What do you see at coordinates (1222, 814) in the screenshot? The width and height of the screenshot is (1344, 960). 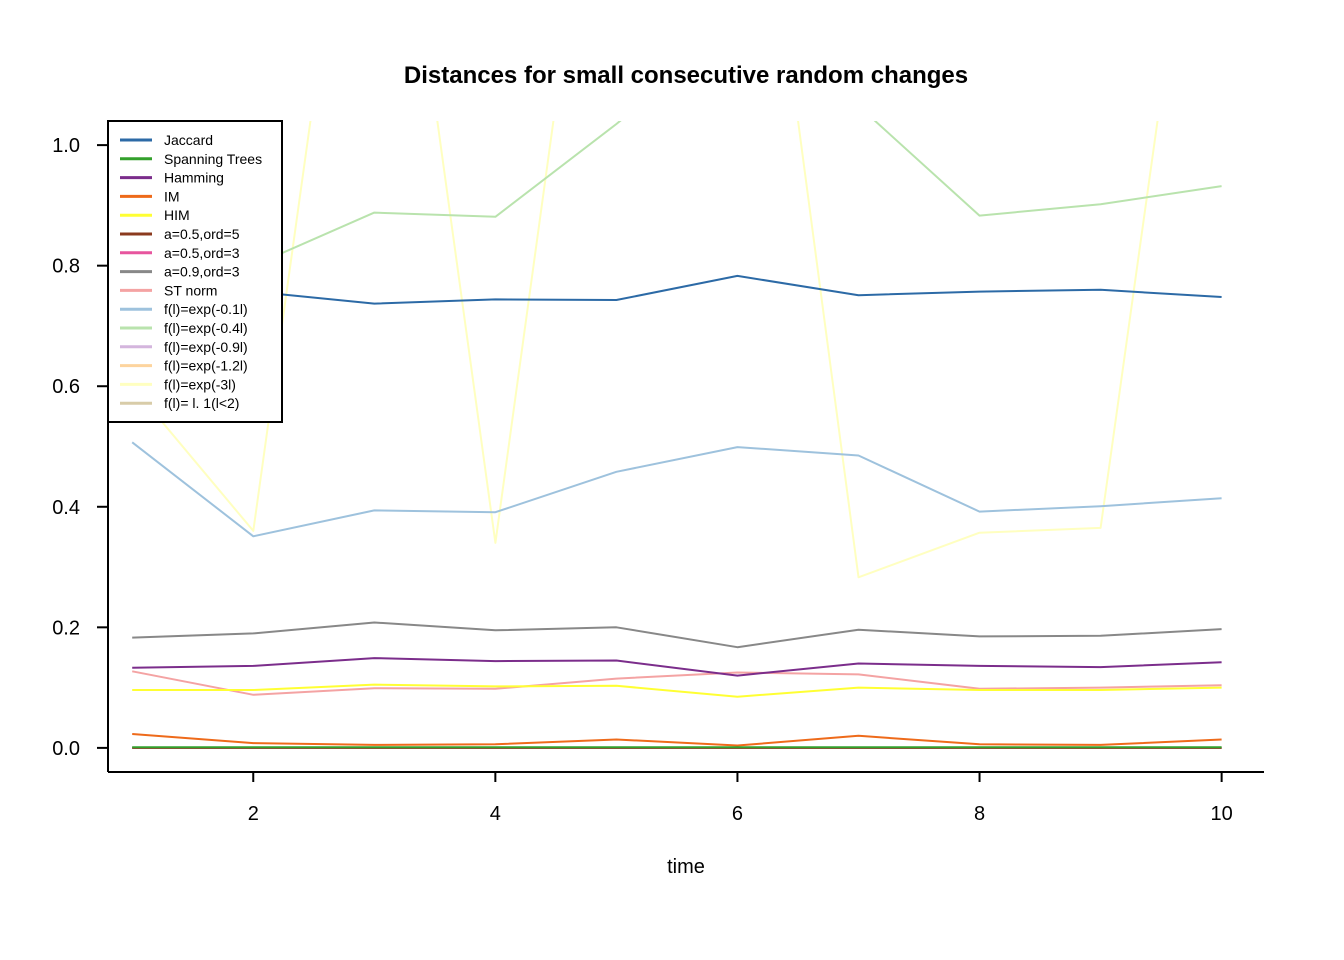 I see `x-tick-label: 10` at bounding box center [1222, 814].